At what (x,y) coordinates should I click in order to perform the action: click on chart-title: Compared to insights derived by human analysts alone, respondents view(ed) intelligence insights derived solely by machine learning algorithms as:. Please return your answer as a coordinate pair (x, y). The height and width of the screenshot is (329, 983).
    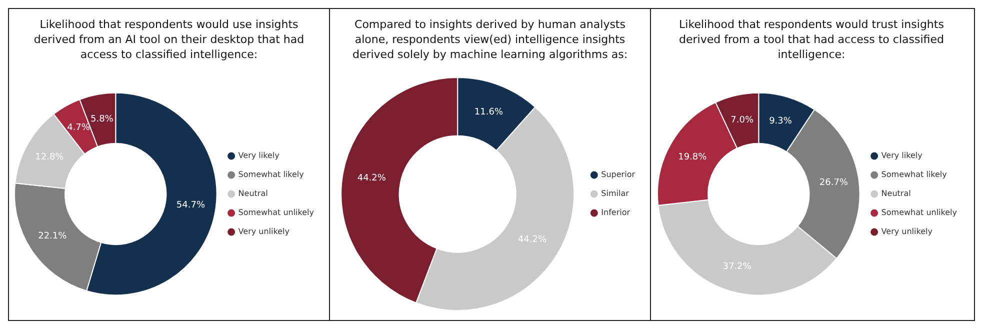
    Looking at the image, I should click on (490, 40).